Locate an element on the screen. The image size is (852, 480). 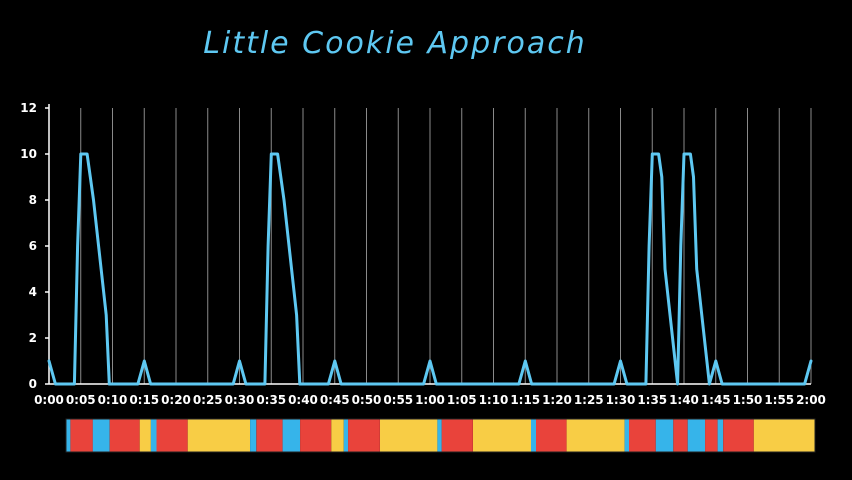
timeline-border is located at coordinates (440, 435).